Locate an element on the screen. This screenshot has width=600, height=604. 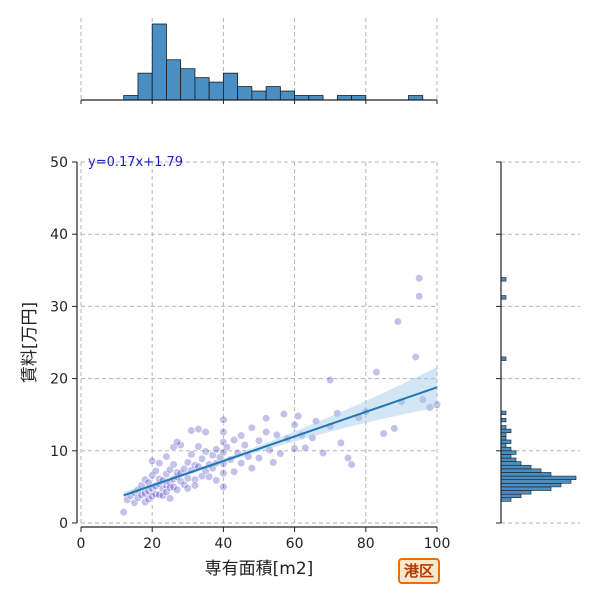
regression-equation: y=0.17x+1.79 is located at coordinates (135, 162).